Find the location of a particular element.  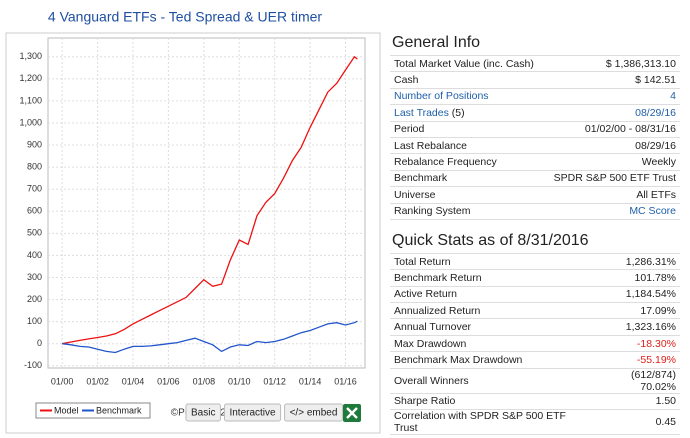

row-label: Number of Positions is located at coordinates (467, 96).